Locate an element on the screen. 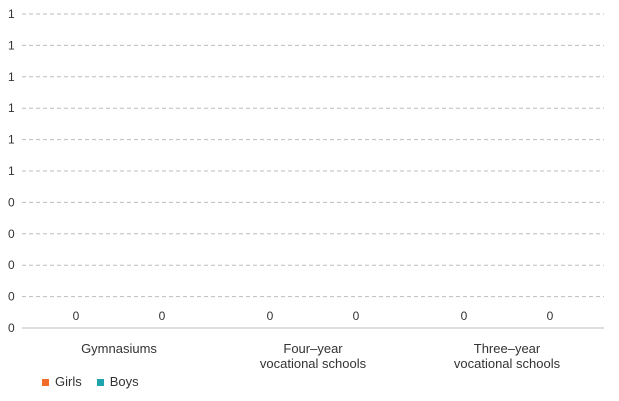 The width and height of the screenshot is (619, 401). legend-item-girls: Girls is located at coordinates (62, 382).